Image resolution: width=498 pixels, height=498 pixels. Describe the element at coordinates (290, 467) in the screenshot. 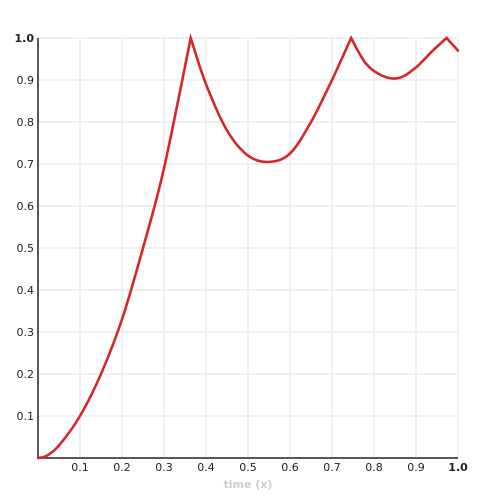

I see `x-tick-label: 0.6` at that location.